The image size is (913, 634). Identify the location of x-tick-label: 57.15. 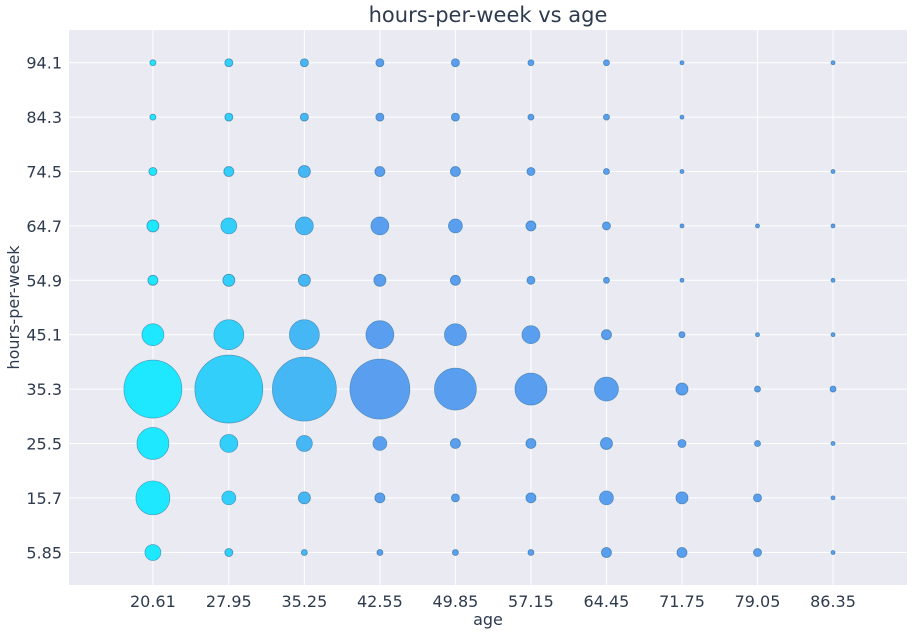
(531, 601).